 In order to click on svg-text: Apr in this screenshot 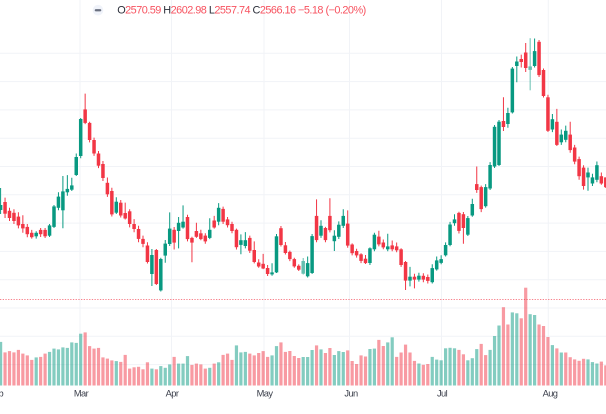, I will do `click(172, 394)`.